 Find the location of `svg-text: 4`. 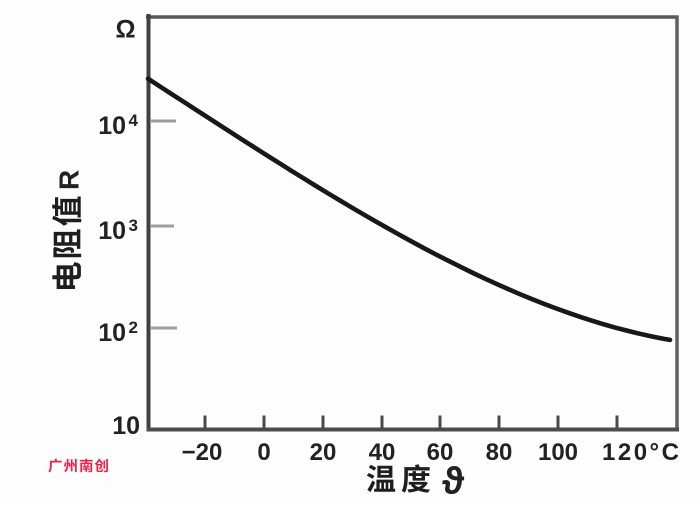

svg-text: 4 is located at coordinates (134, 120).